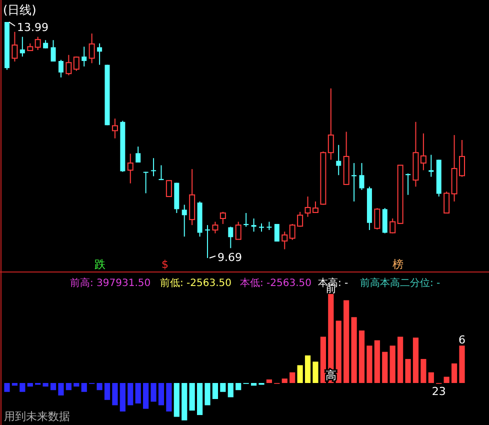 The width and height of the screenshot is (489, 425). I want to click on chart-title: (日线), so click(19, 10).